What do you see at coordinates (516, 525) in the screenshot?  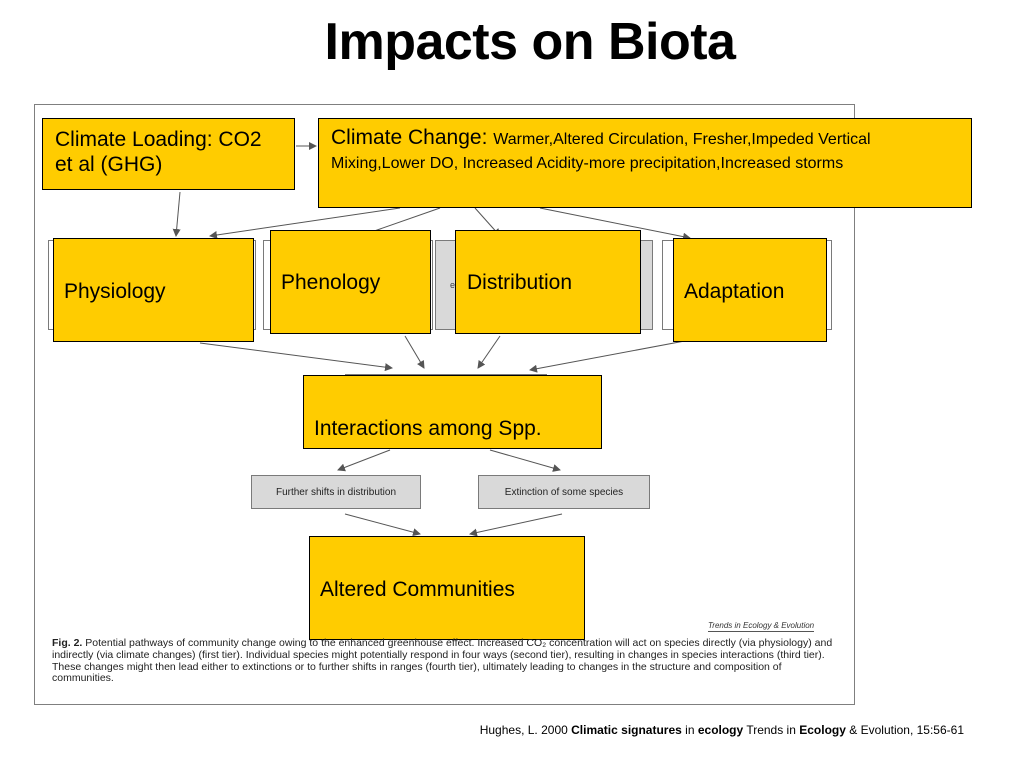 I see `arrow-extinction-to-communities` at bounding box center [516, 525].